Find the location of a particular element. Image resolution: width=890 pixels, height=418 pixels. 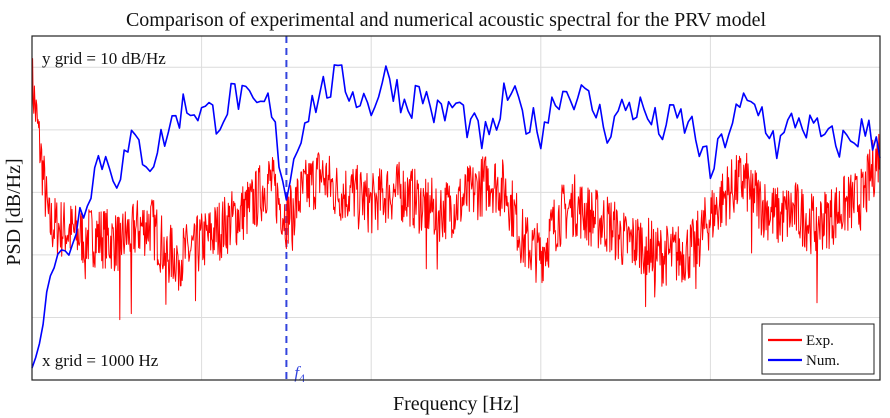

legend-label: Exp. is located at coordinates (820, 341).